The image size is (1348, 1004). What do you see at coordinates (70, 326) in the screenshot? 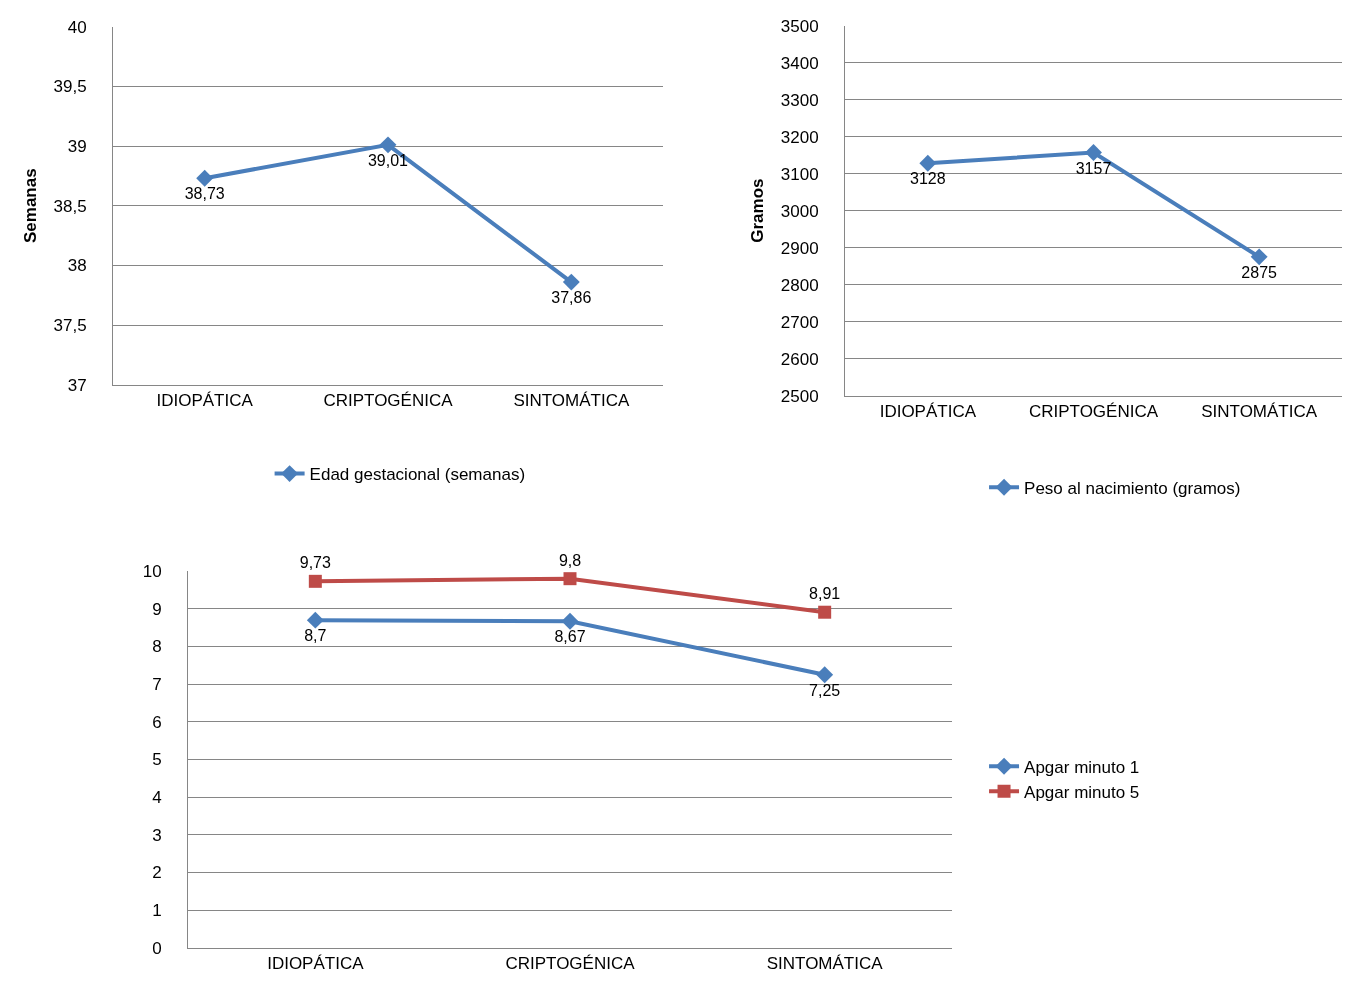
I see `y-tick-label: 37,5` at bounding box center [70, 326].